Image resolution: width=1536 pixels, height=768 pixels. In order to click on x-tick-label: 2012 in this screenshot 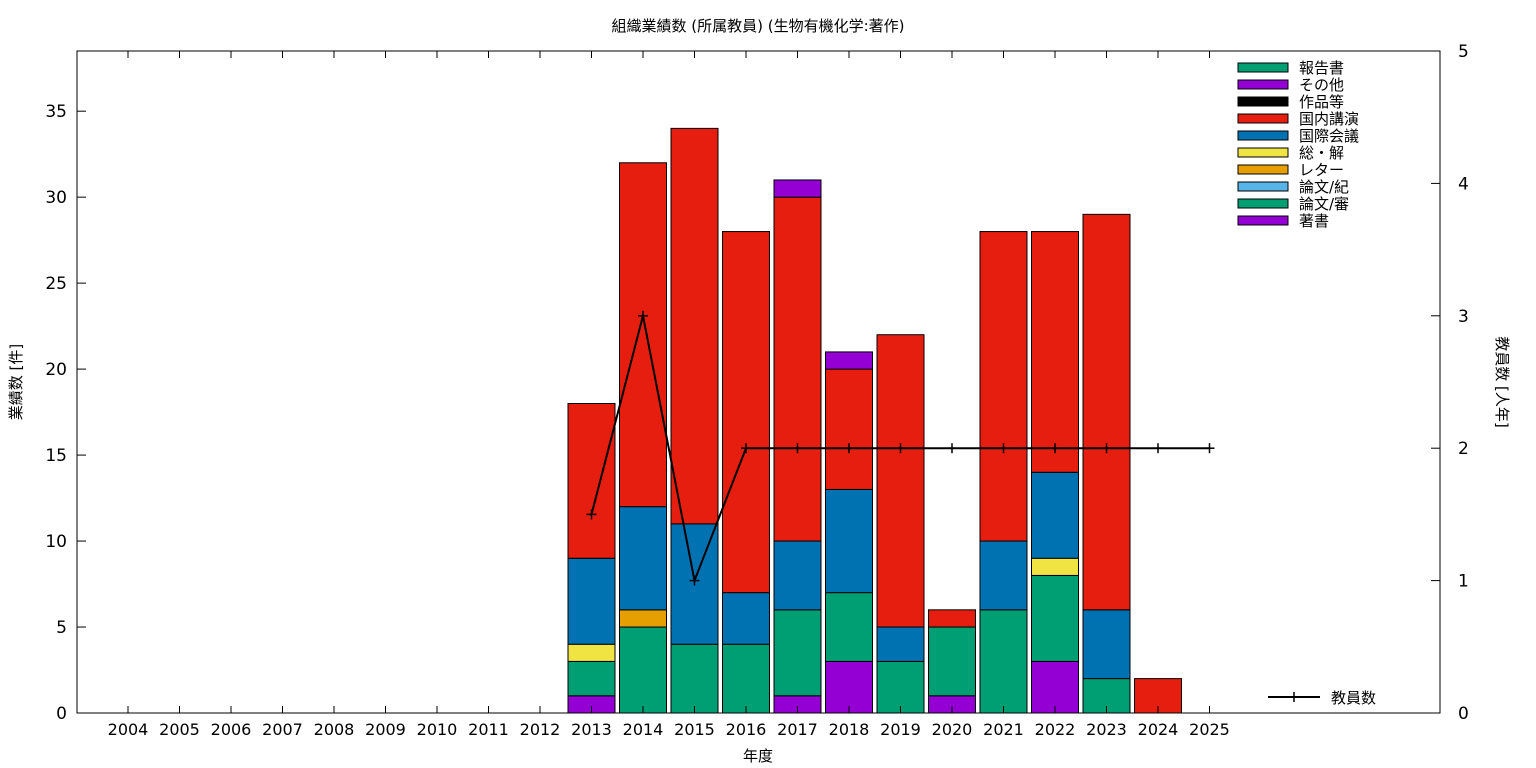, I will do `click(540, 729)`.